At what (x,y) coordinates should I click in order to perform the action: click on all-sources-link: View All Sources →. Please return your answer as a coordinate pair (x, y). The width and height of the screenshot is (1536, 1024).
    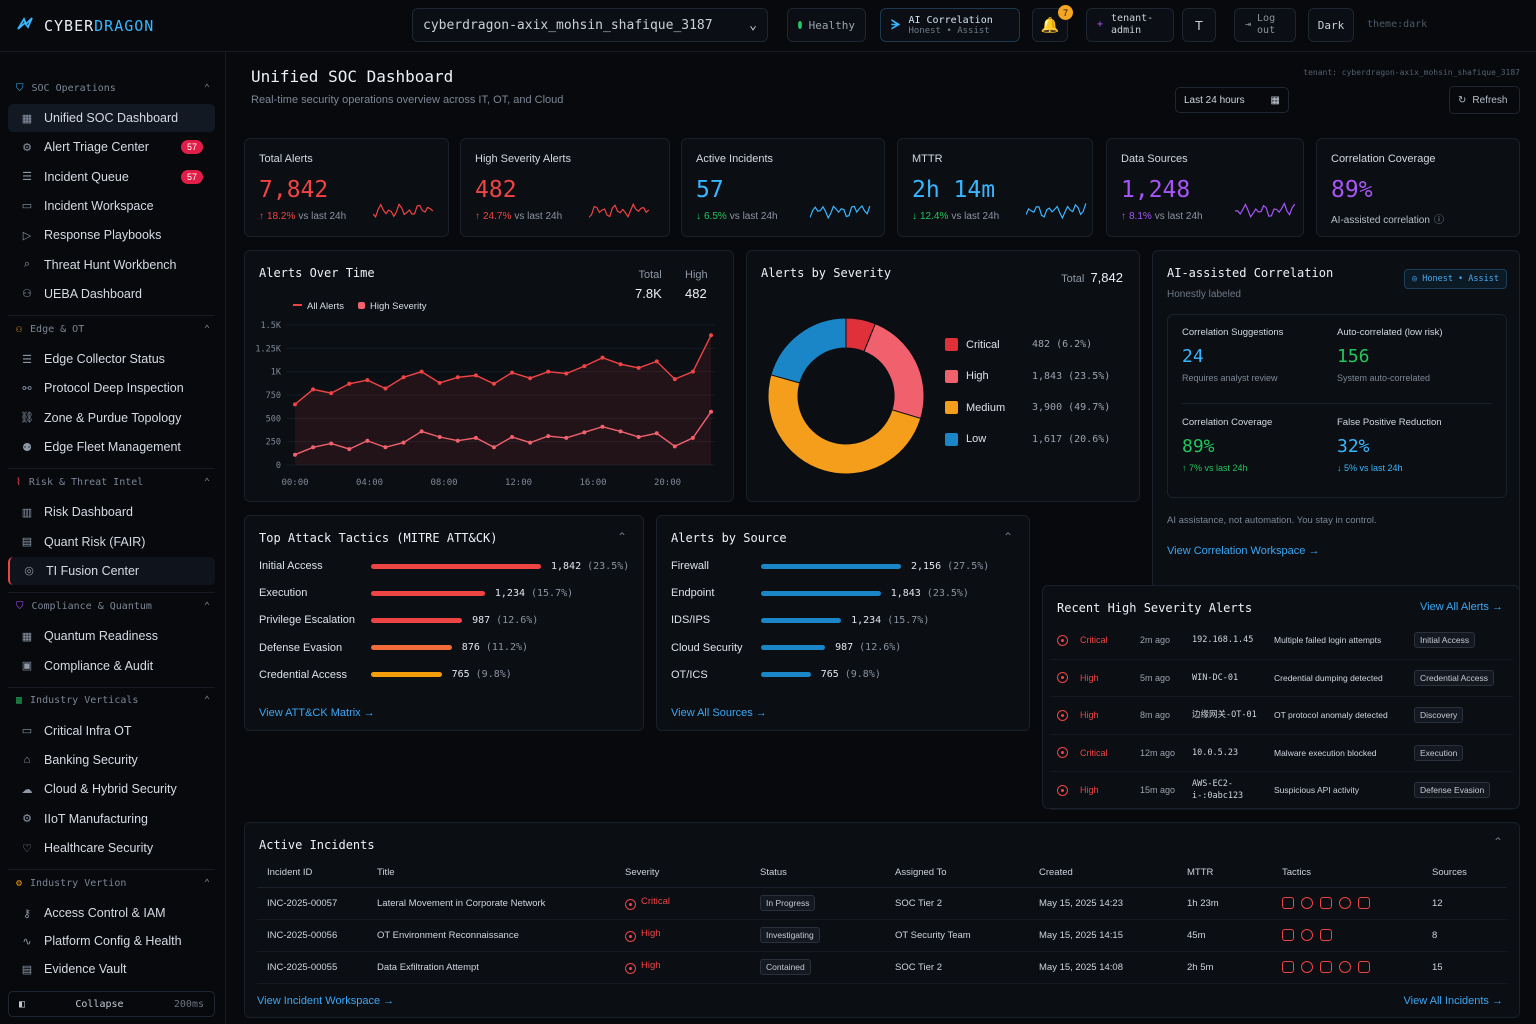
    Looking at the image, I should click on (719, 713).